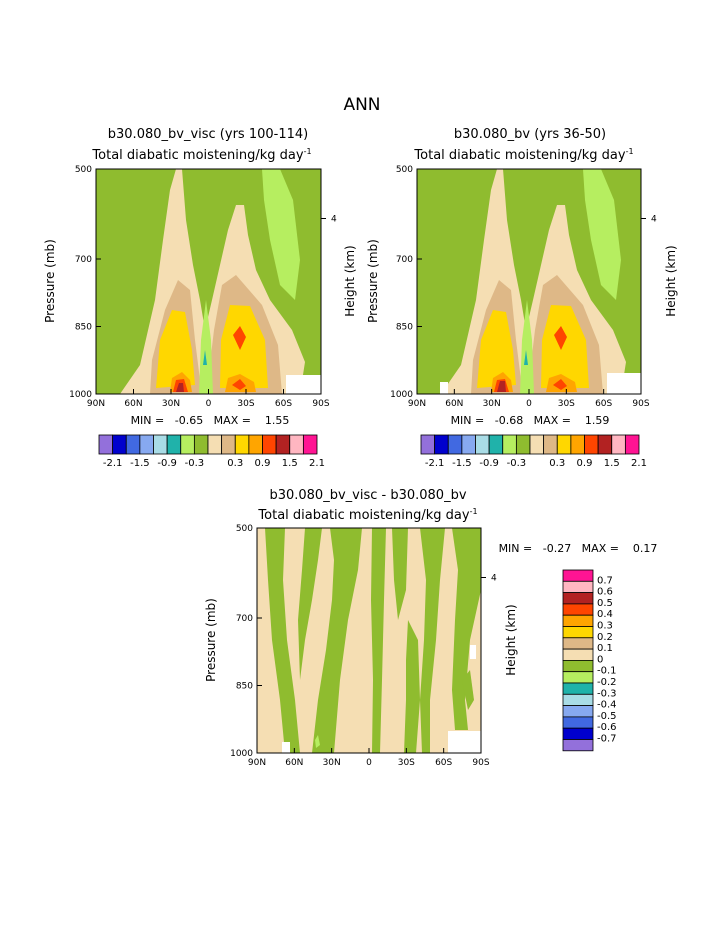  Describe the element at coordinates (607, 693) in the screenshot. I see `colorbar-label: -0.3` at that location.